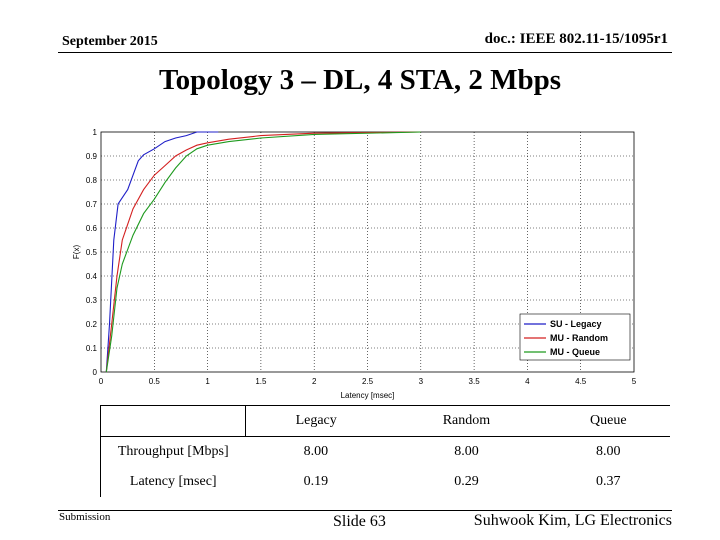 The width and height of the screenshot is (720, 540). What do you see at coordinates (608, 481) in the screenshot?
I see `table-cell: 0.37` at bounding box center [608, 481].